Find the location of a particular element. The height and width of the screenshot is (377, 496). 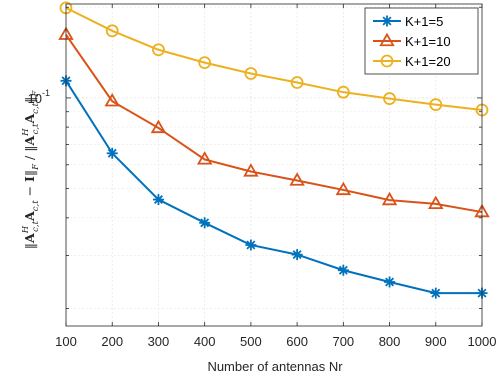

x-tick-label: 100 is located at coordinates (66, 341).